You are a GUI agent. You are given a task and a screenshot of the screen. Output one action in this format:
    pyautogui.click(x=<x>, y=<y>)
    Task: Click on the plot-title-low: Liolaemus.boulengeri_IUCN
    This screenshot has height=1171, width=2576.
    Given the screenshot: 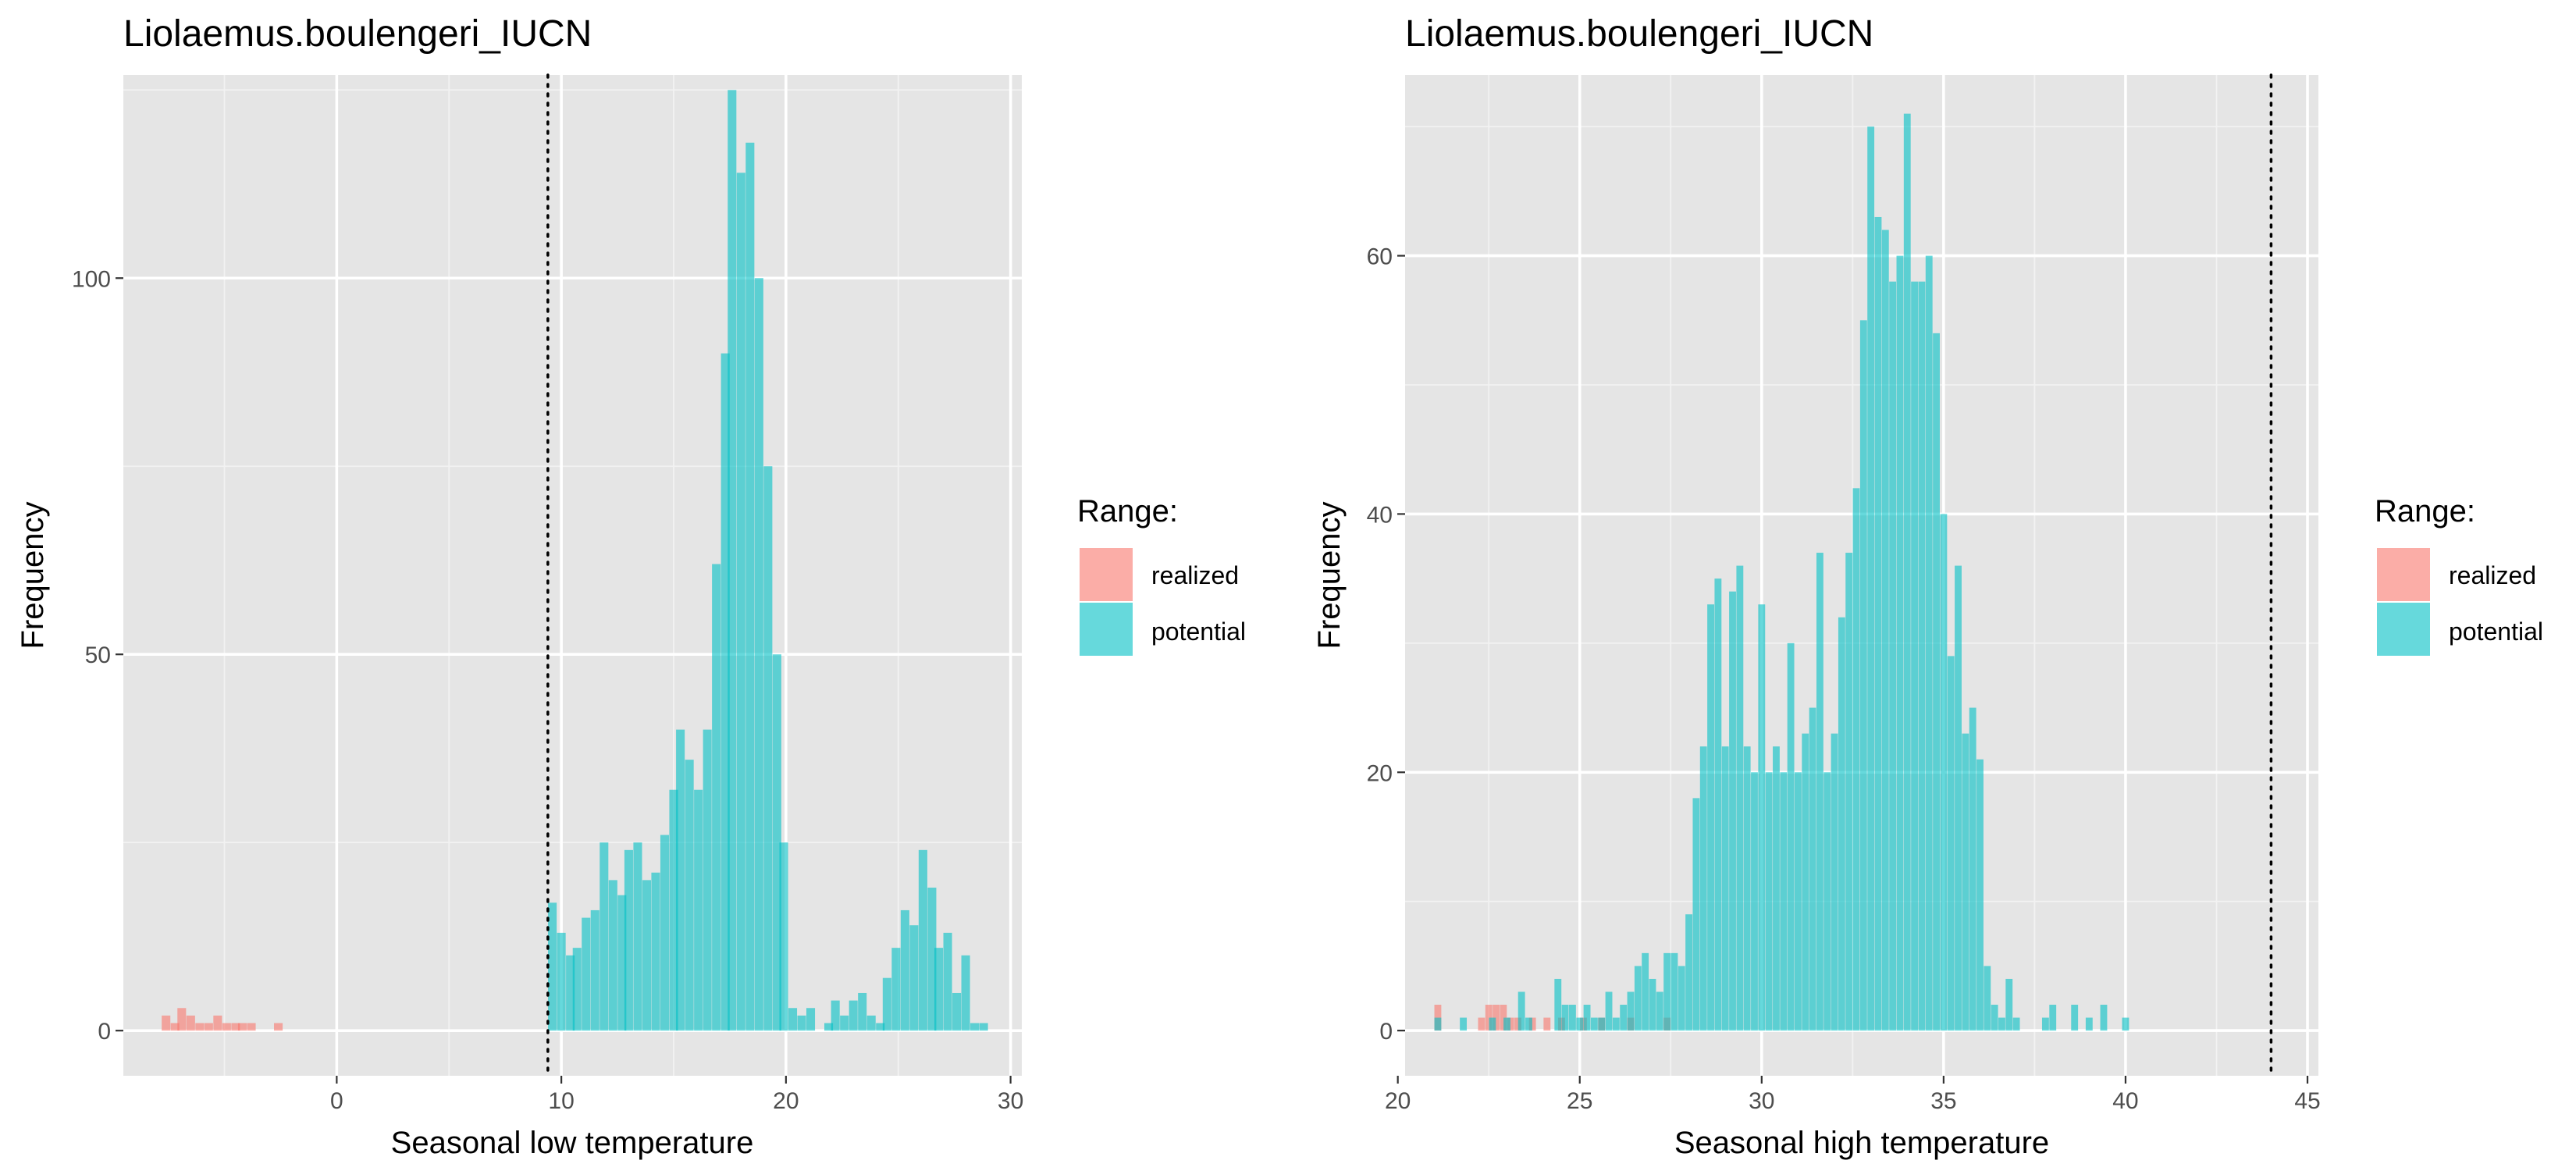 What is the action you would take?
    pyautogui.click(x=357, y=34)
    